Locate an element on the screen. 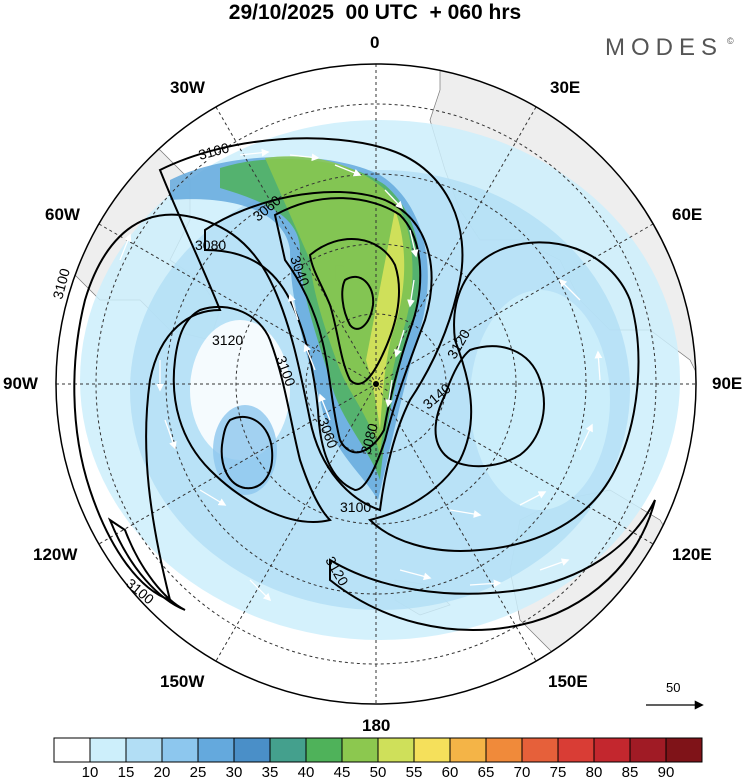 The width and height of the screenshot is (750, 782). color-scale-tick-label: 30 is located at coordinates (234, 772).